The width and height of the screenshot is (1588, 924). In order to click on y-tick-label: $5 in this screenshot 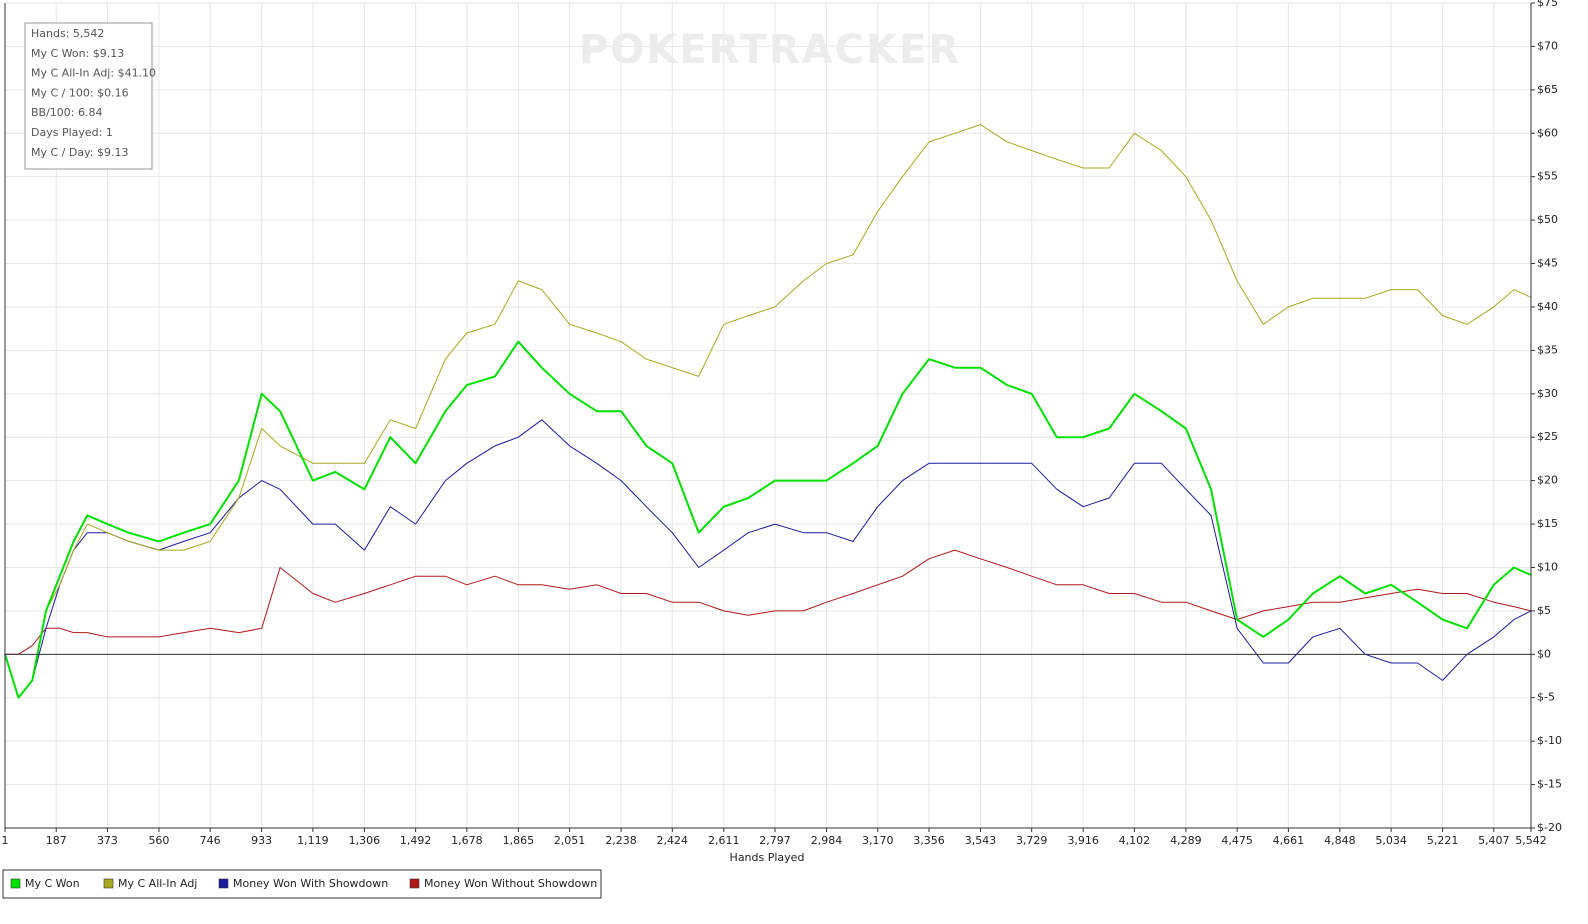, I will do `click(1544, 610)`.